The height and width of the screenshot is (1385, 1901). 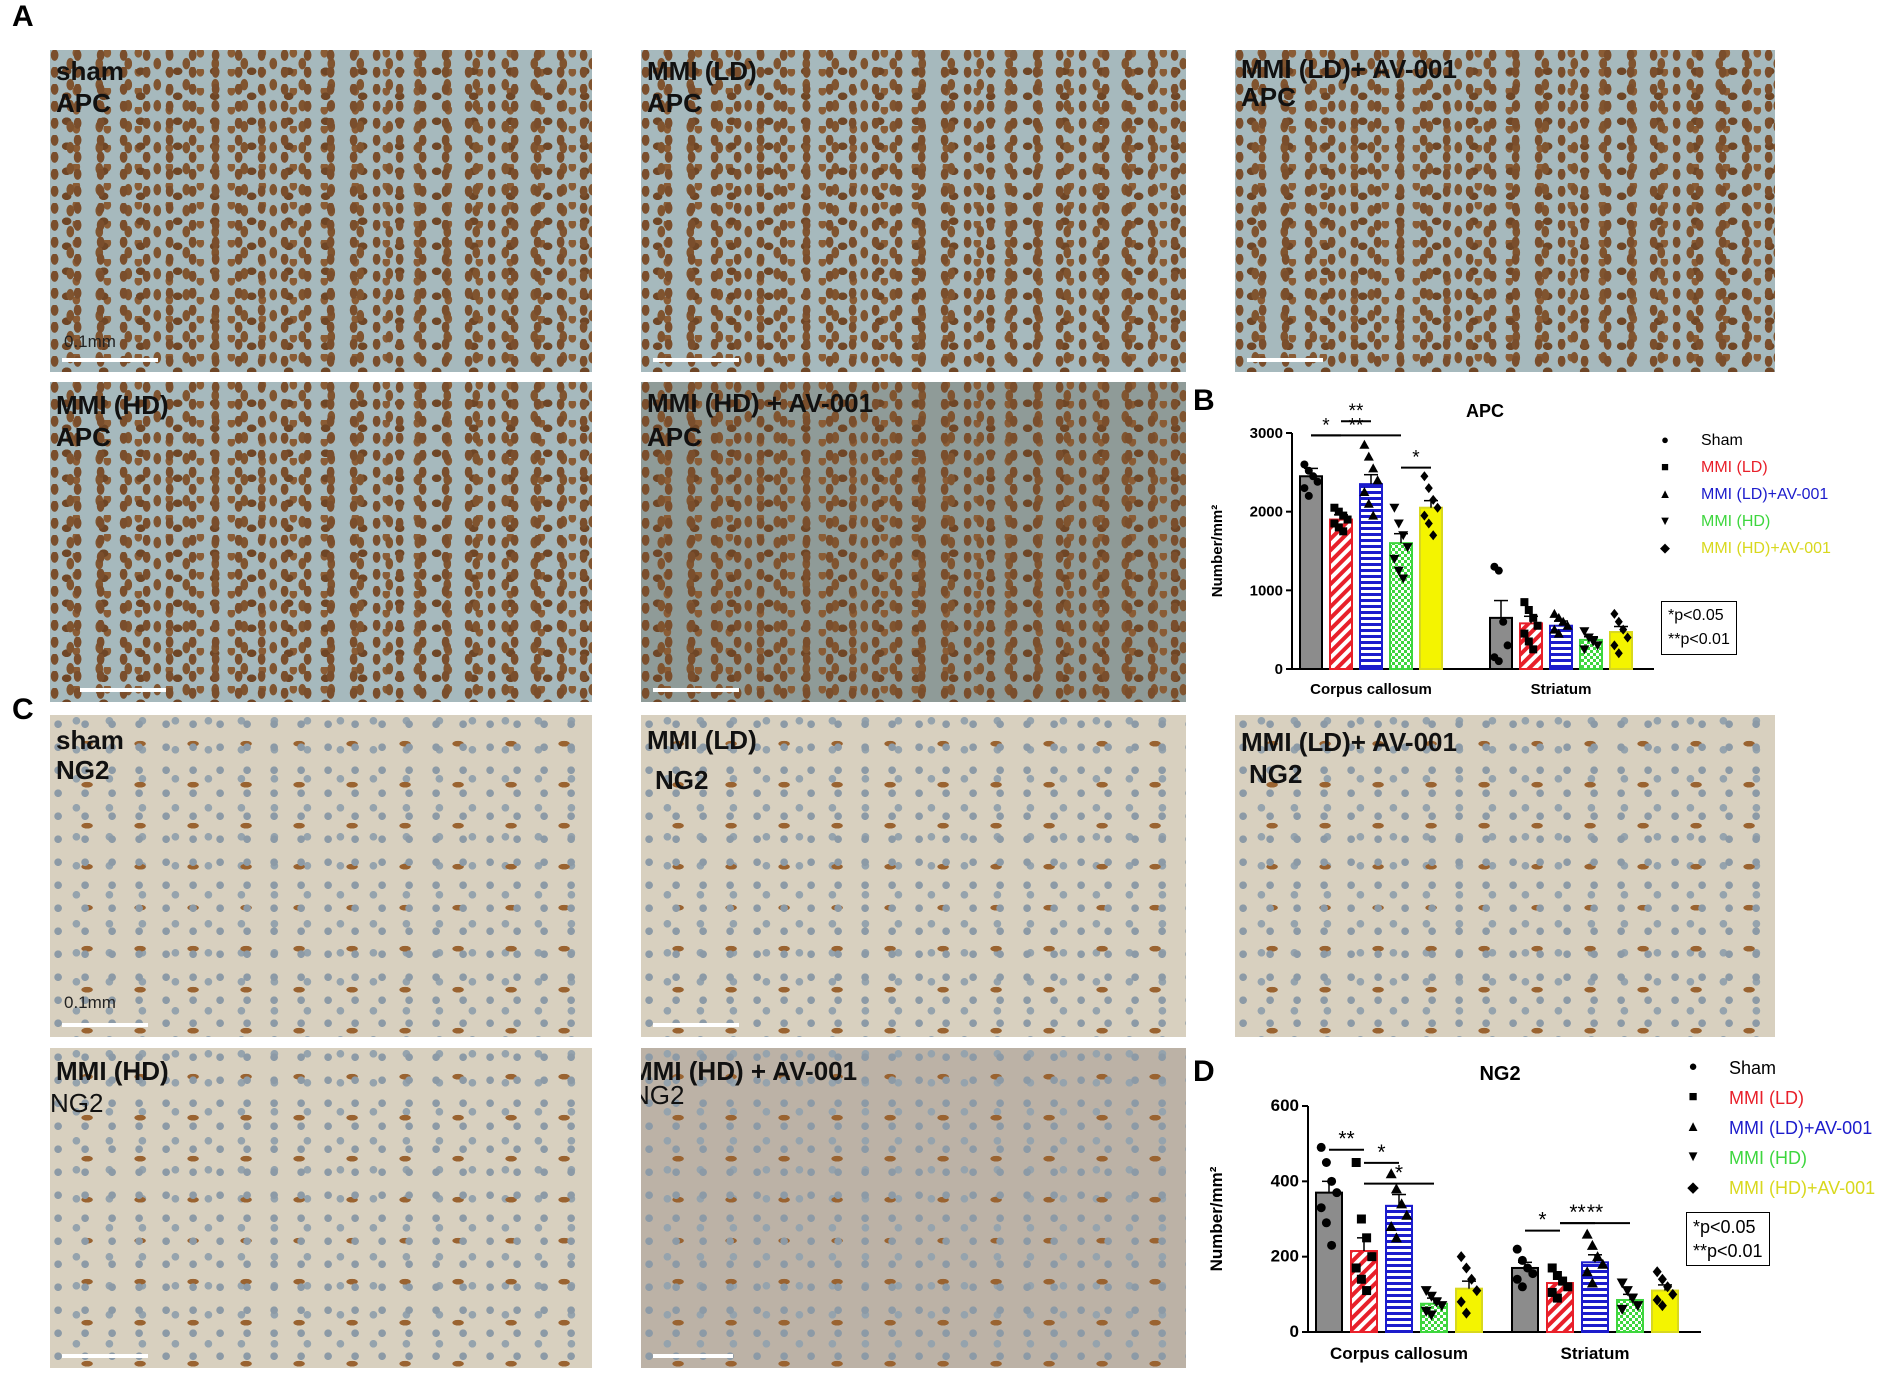 What do you see at coordinates (1401, 606) in the screenshot?
I see `bar` at bounding box center [1401, 606].